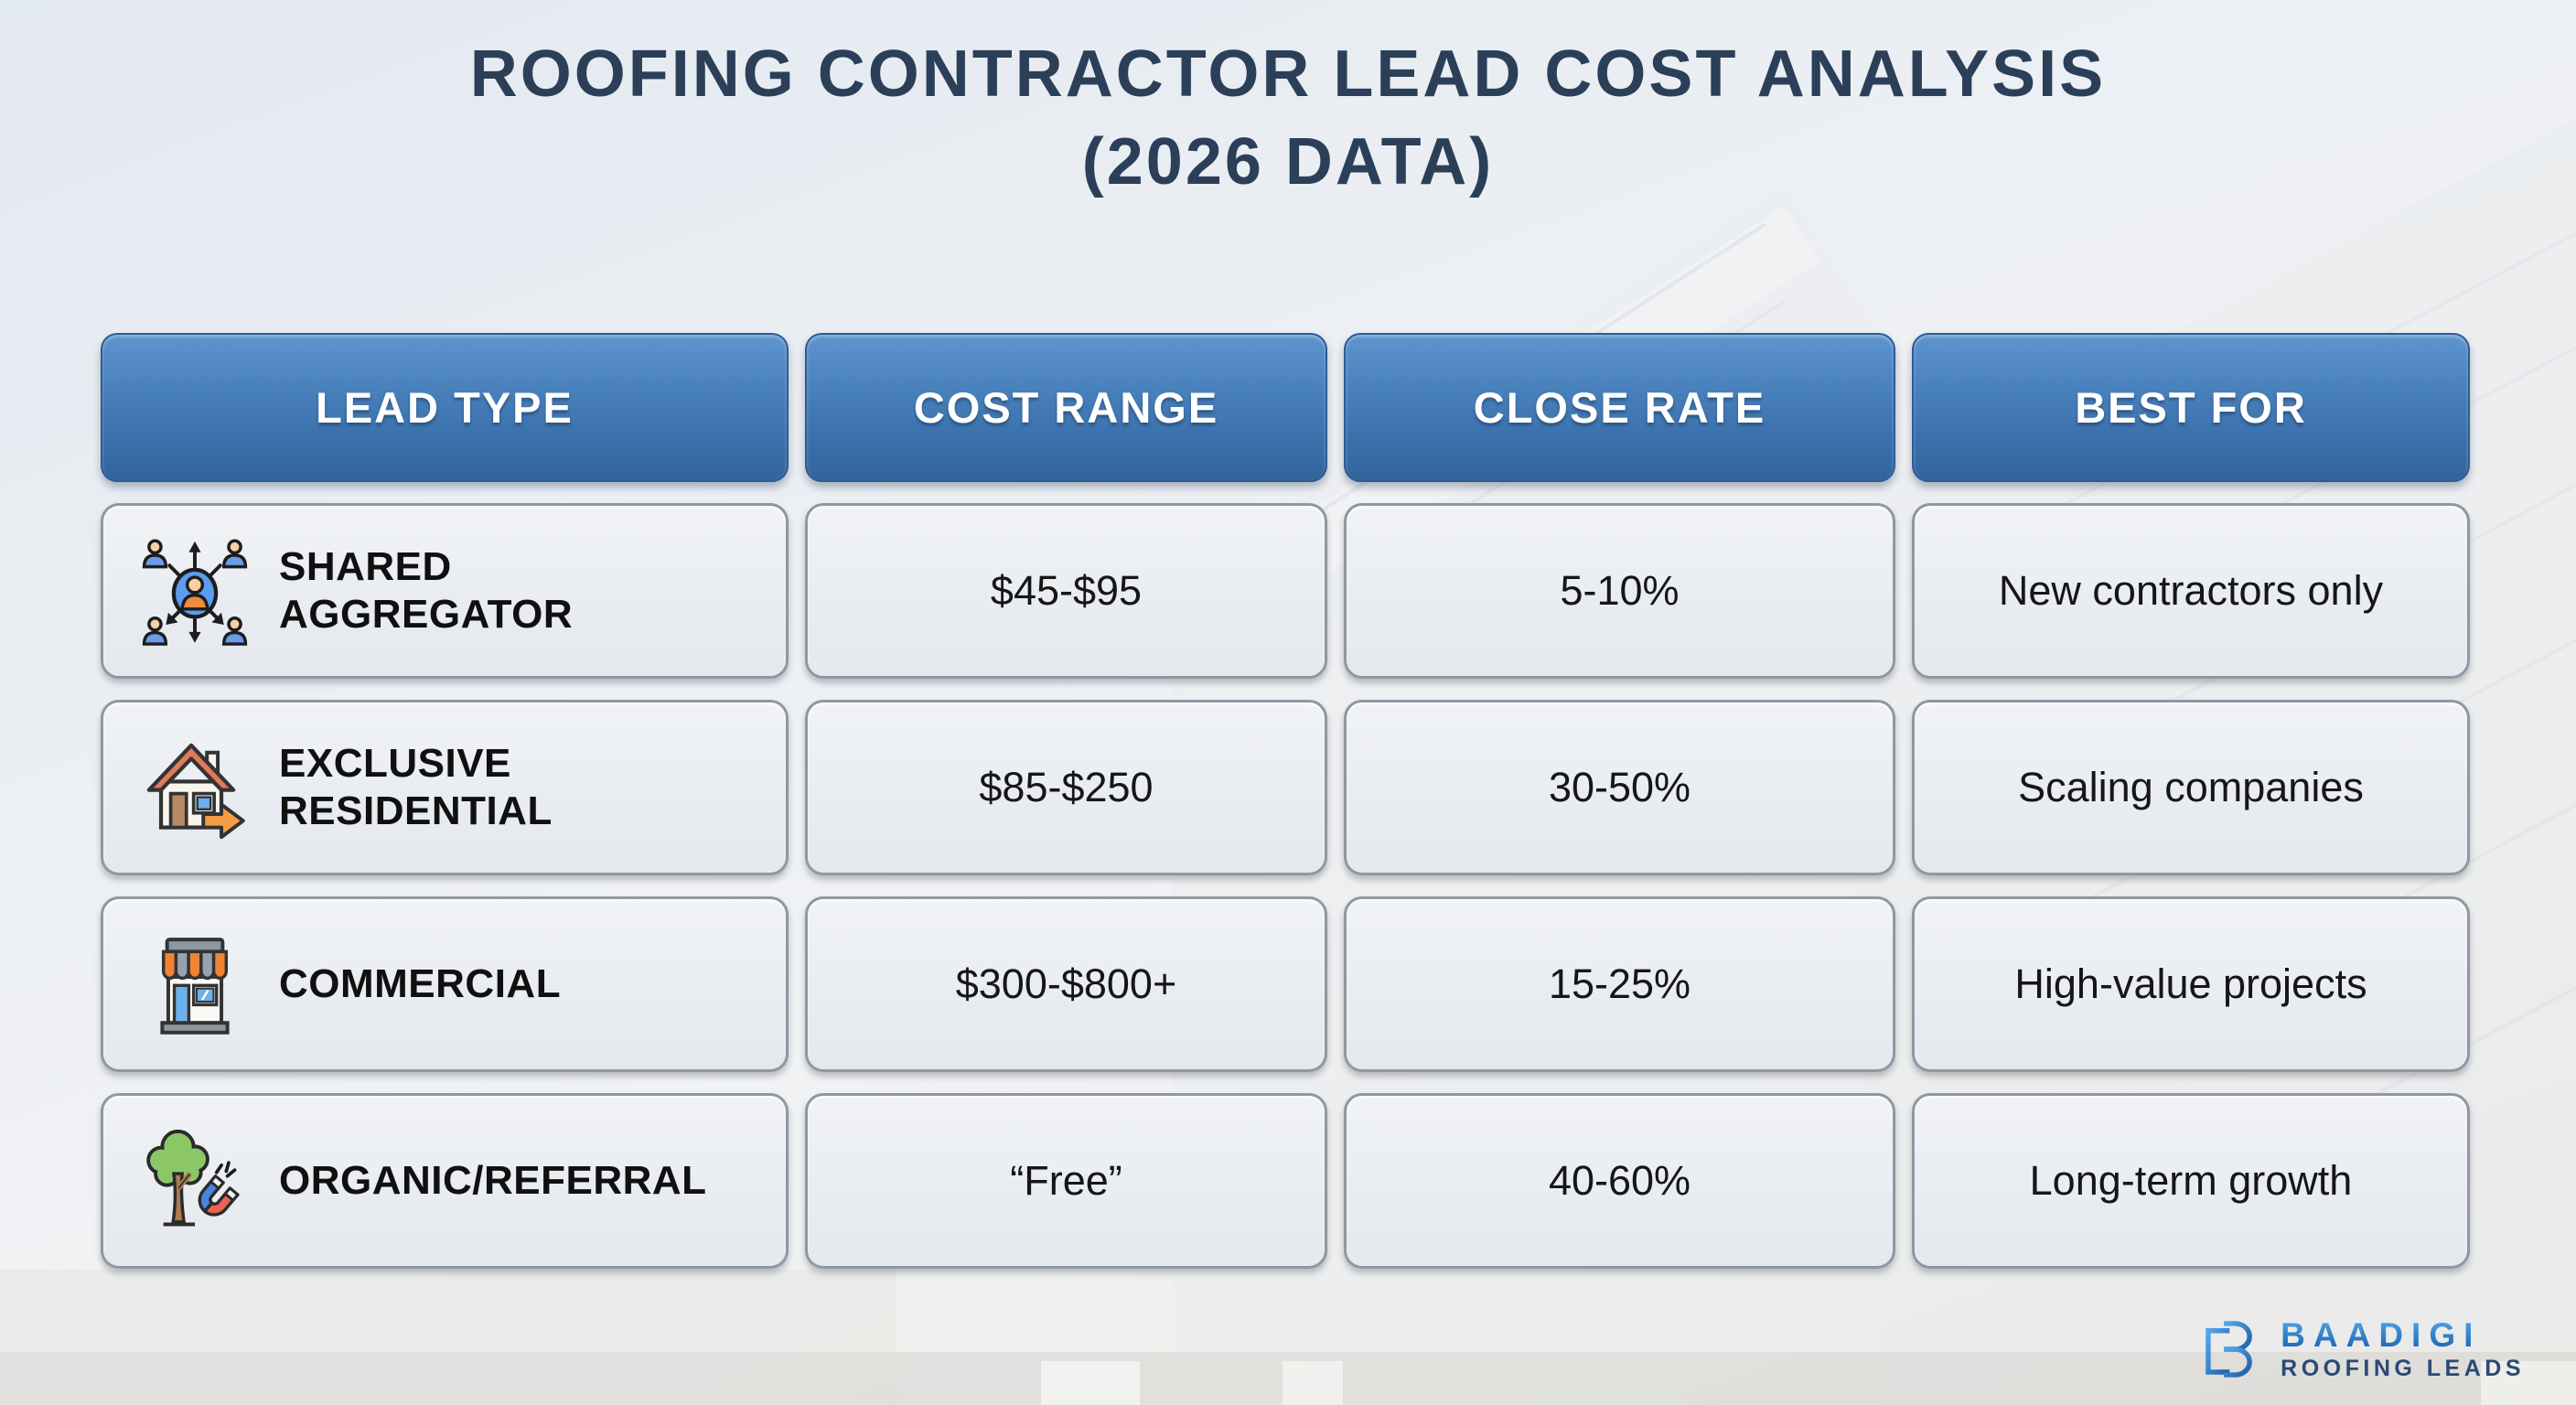 This screenshot has height=1405, width=2576. What do you see at coordinates (427, 590) in the screenshot?
I see `lead-type-label: SHARED AGGREGATOR` at bounding box center [427, 590].